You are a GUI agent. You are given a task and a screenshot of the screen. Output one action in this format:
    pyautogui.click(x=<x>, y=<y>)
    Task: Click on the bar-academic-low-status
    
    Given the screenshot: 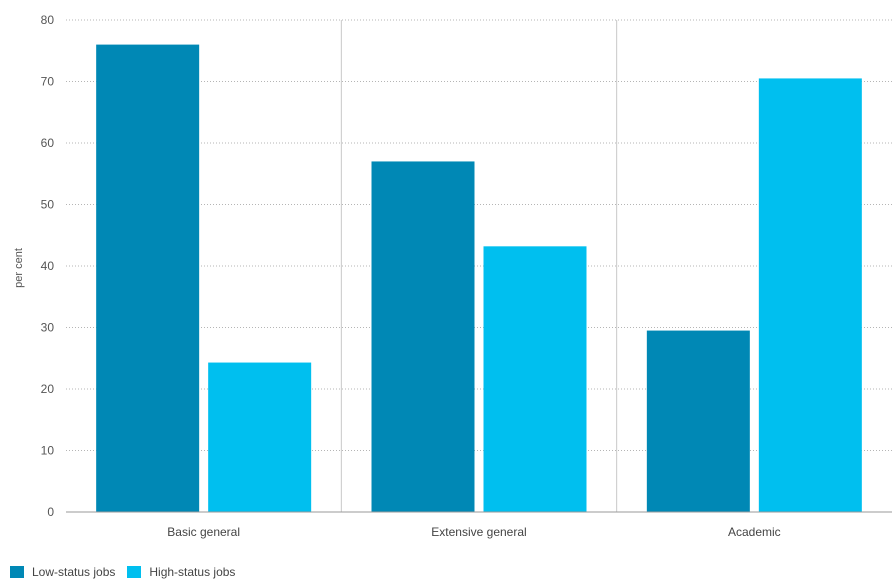 What is the action you would take?
    pyautogui.click(x=698, y=421)
    